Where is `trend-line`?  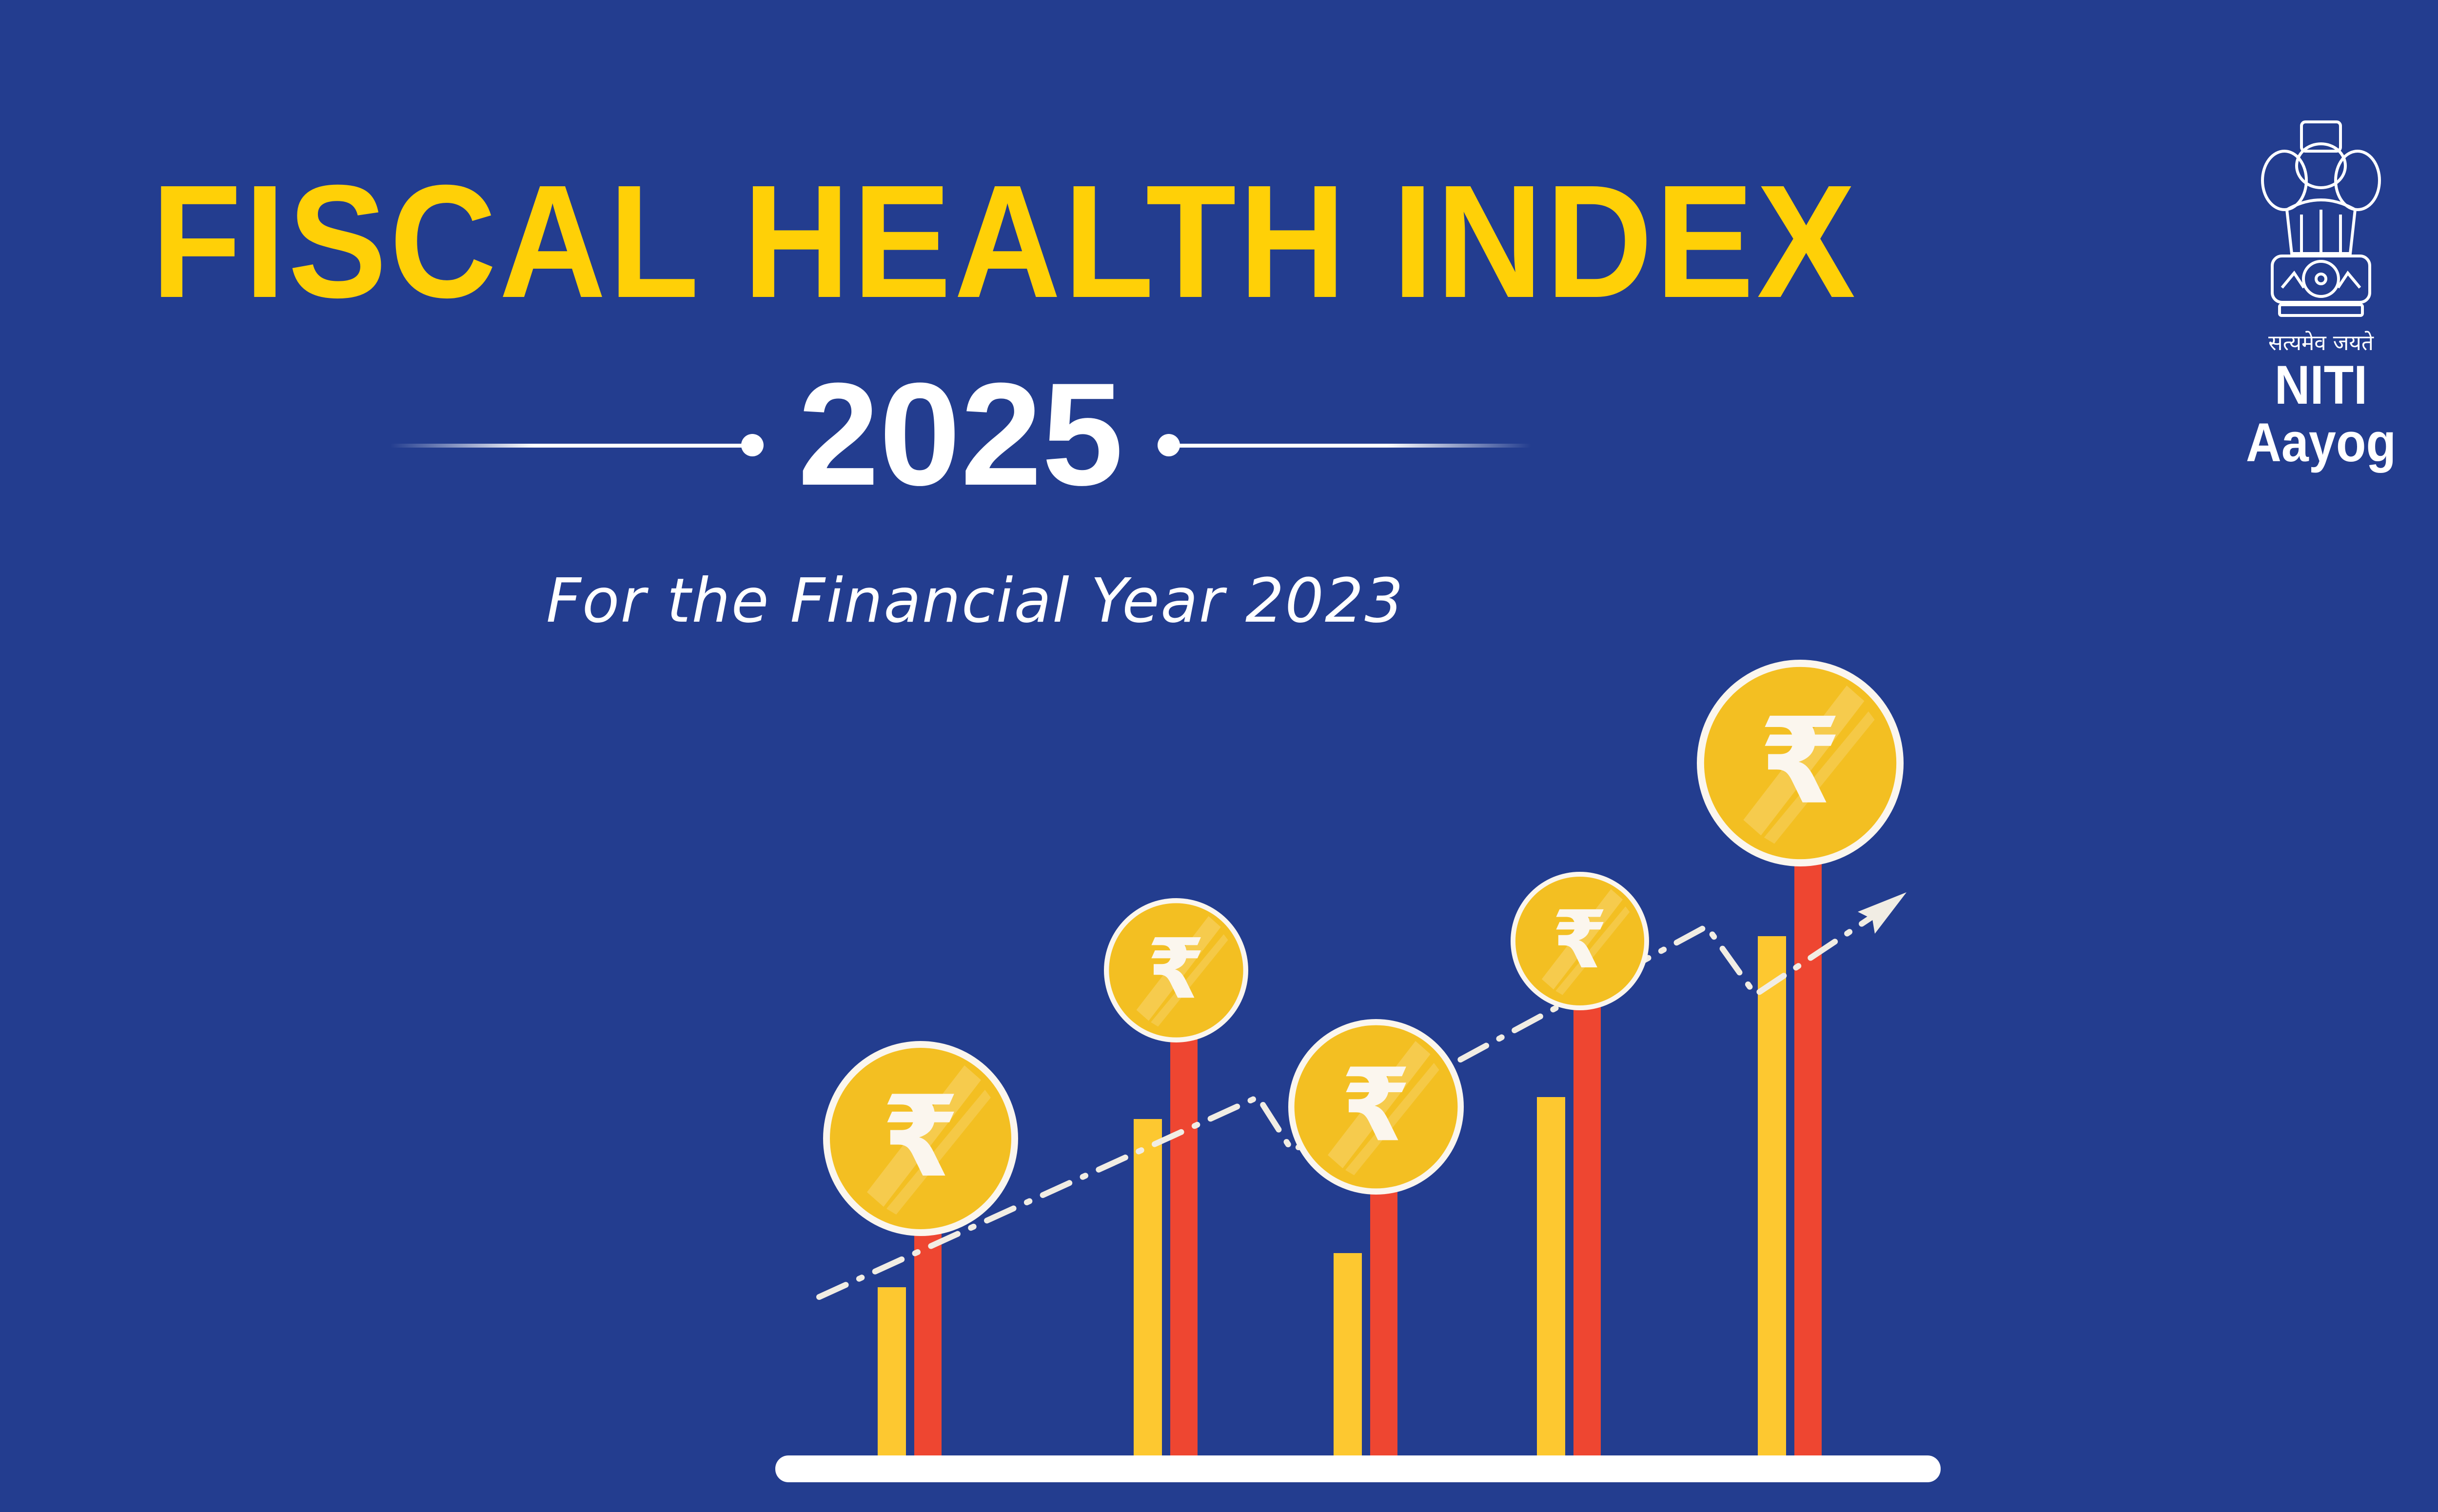
trend-line is located at coordinates (1353, 1102).